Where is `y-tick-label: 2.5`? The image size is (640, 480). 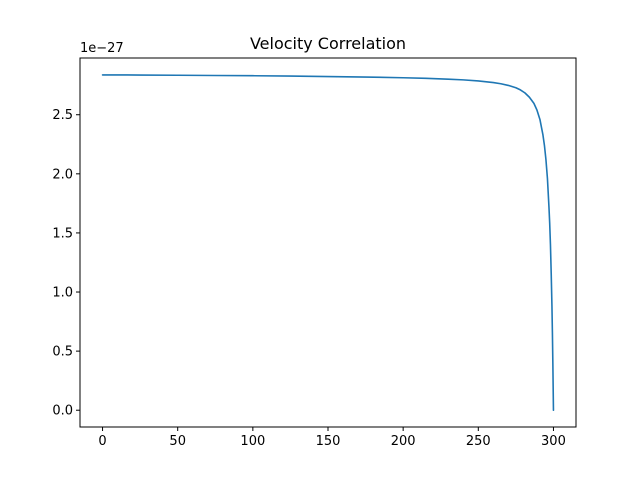 y-tick-label: 2.5 is located at coordinates (62, 115).